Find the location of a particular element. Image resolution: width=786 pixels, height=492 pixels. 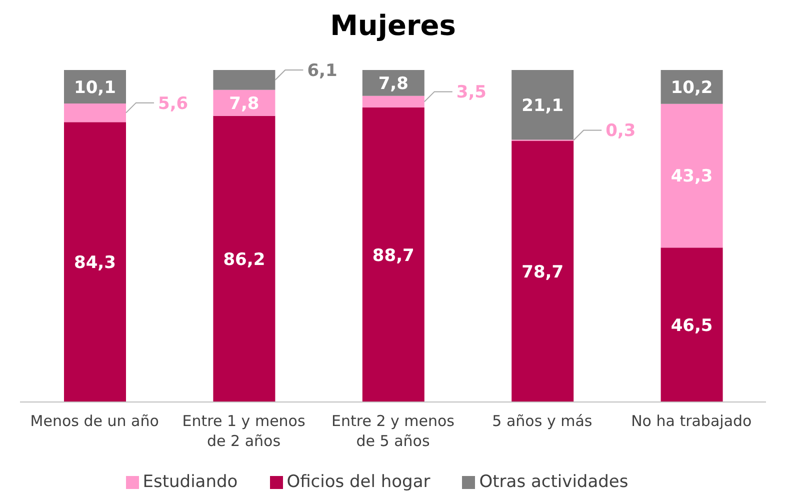

data-label: 0,3 is located at coordinates (621, 131).